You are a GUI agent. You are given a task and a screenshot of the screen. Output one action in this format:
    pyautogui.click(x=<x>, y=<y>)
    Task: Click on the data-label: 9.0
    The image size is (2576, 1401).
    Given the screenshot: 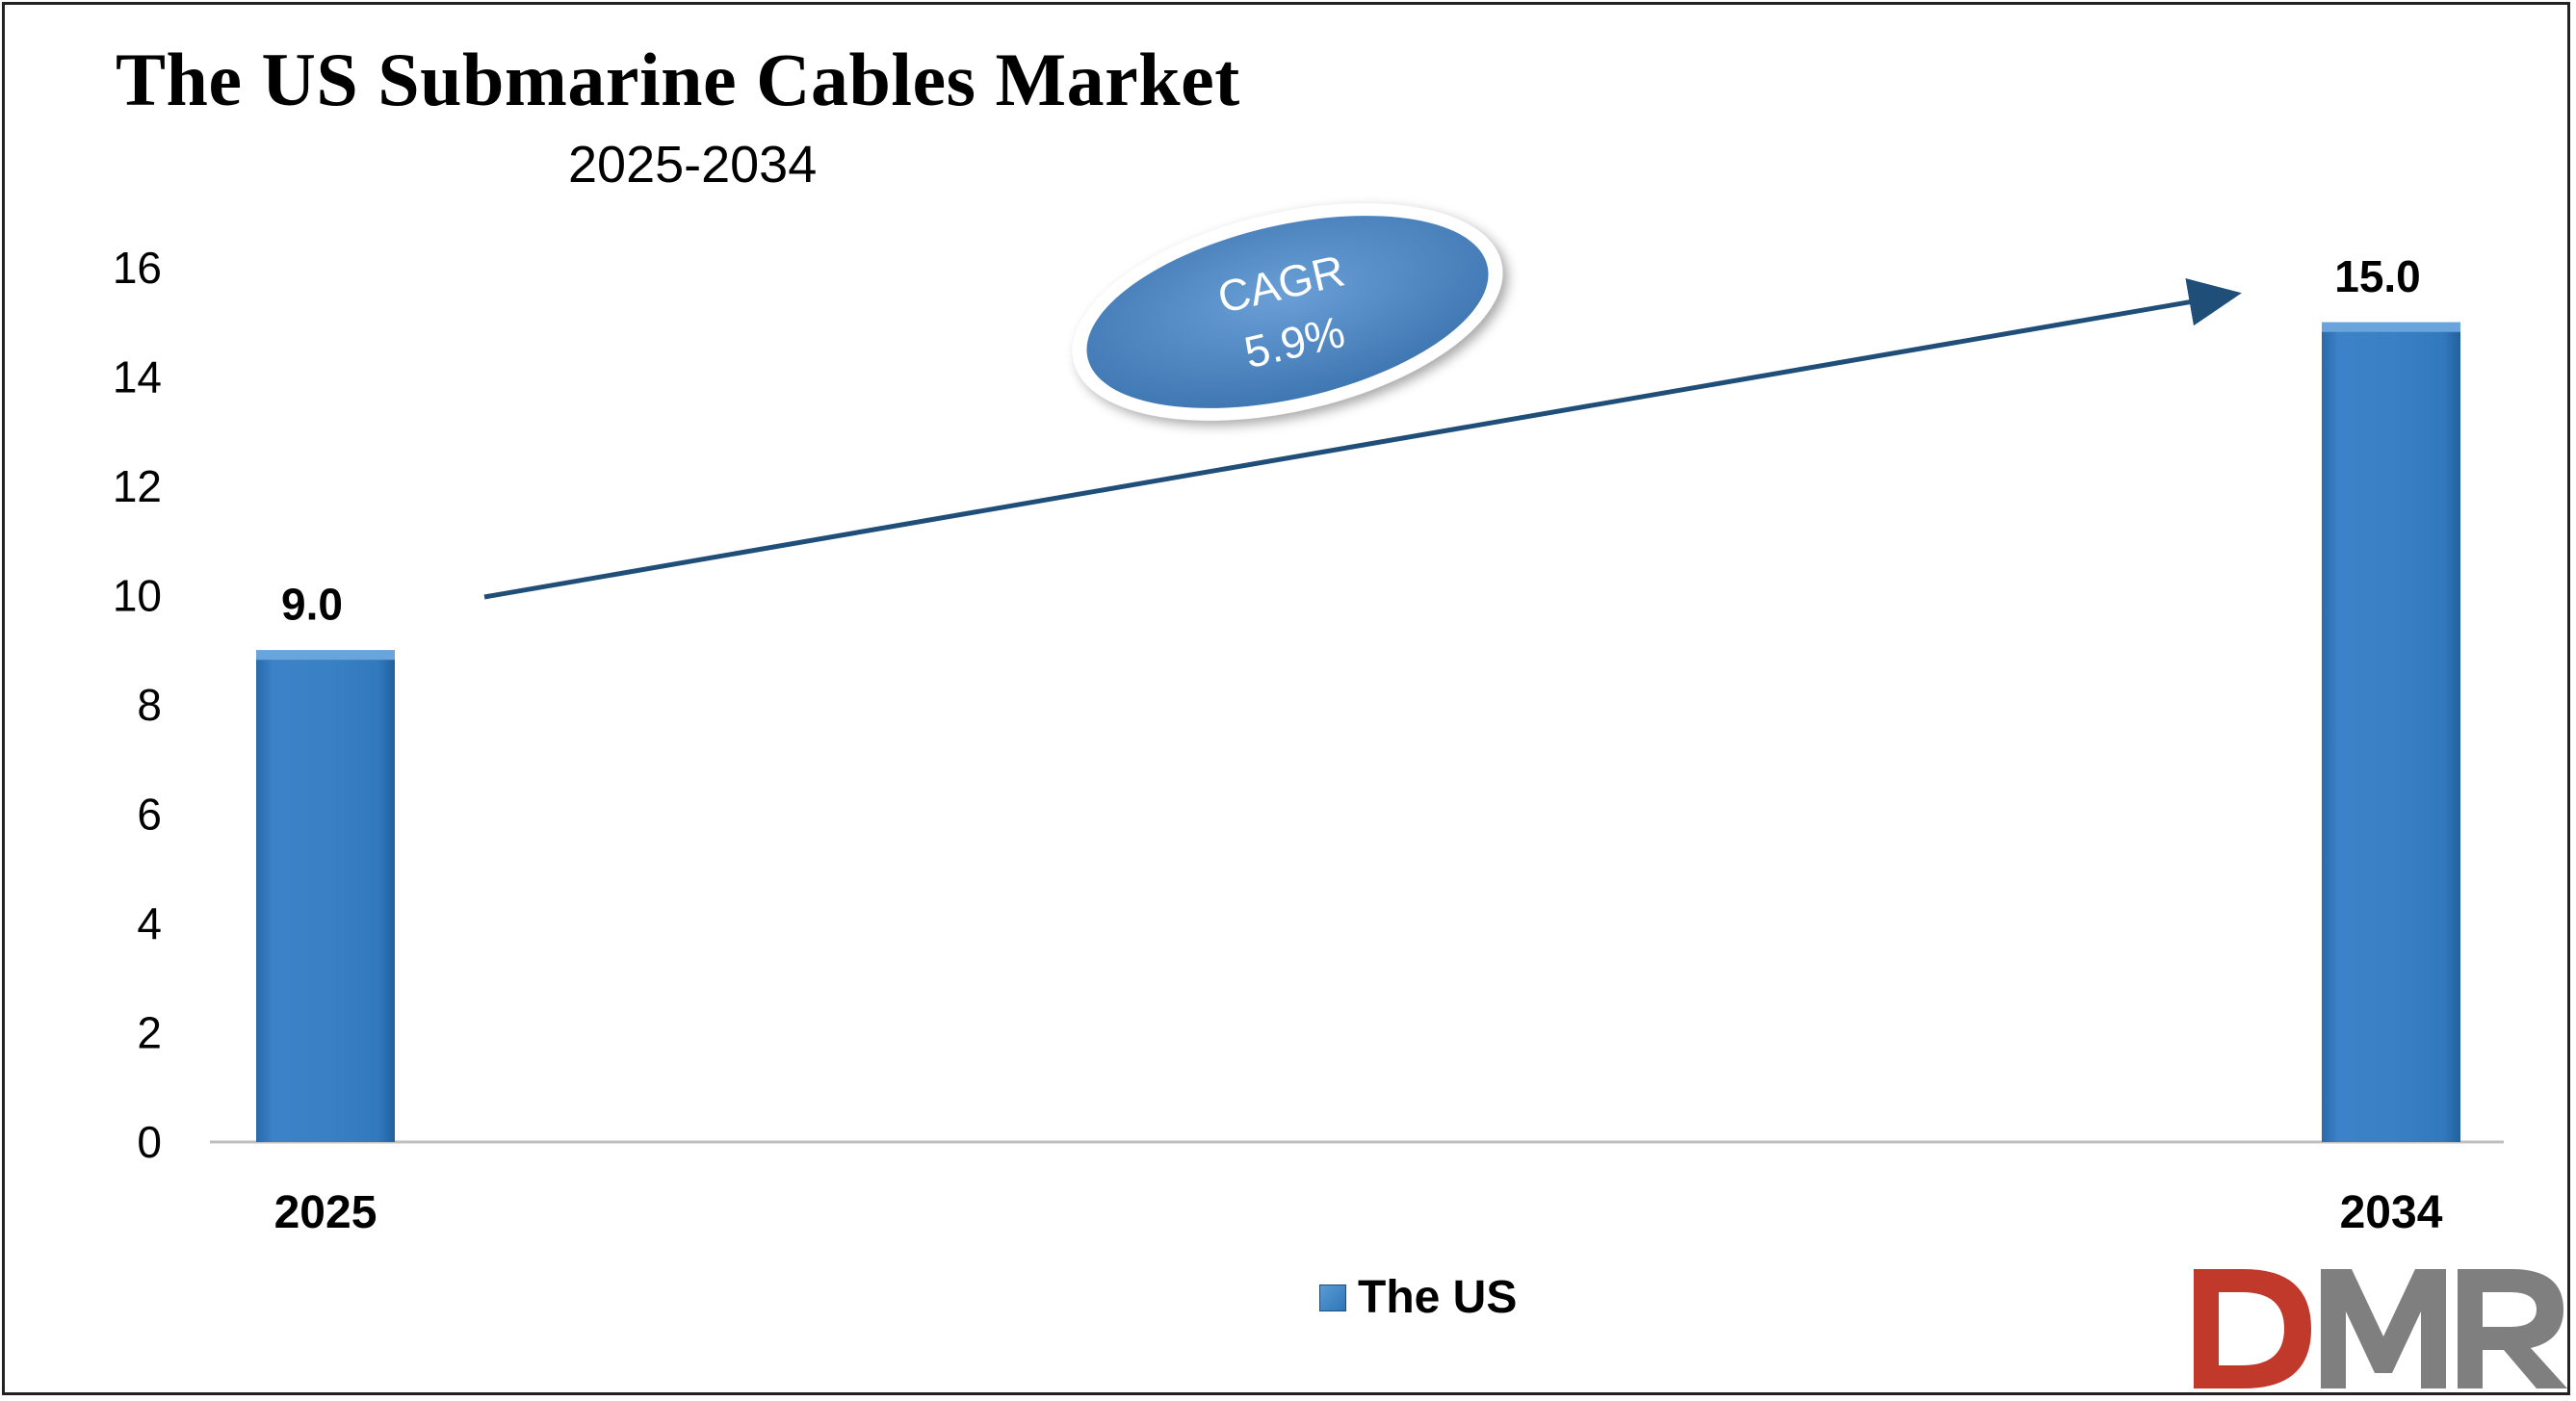 What is the action you would take?
    pyautogui.click(x=312, y=604)
    